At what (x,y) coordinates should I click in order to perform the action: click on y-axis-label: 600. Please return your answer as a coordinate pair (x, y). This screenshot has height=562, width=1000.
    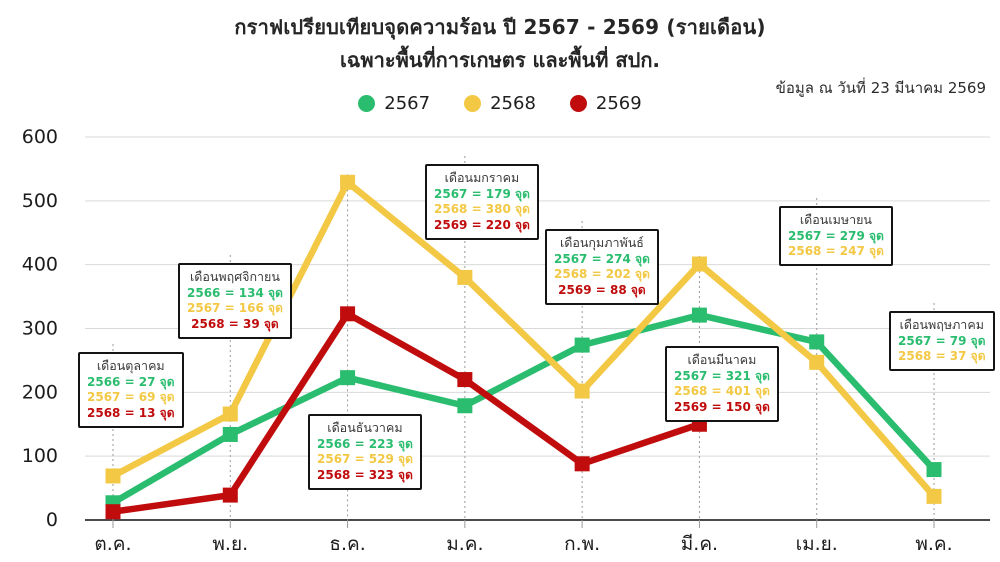
    Looking at the image, I should click on (40, 137).